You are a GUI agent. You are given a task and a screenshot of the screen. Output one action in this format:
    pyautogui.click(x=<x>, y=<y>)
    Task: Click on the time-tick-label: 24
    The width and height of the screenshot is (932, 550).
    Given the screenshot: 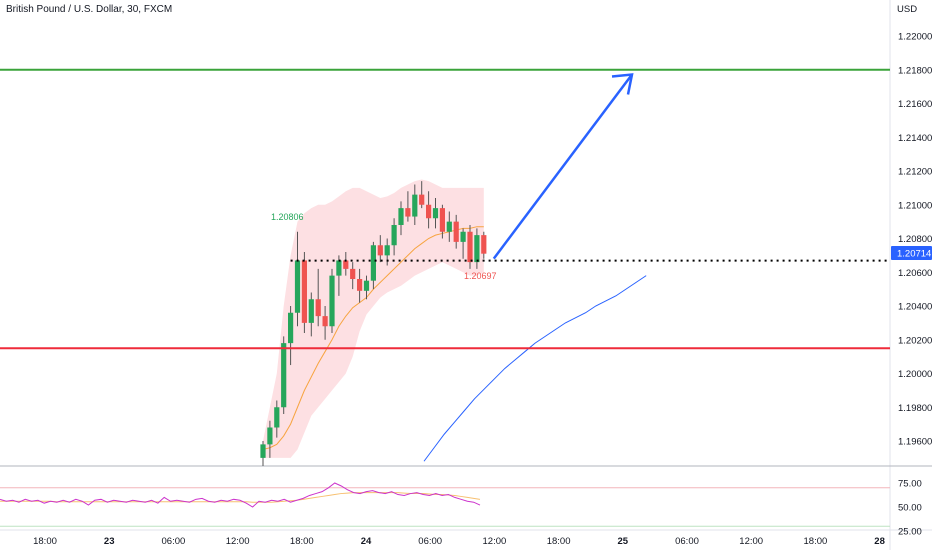 What is the action you would take?
    pyautogui.click(x=366, y=541)
    